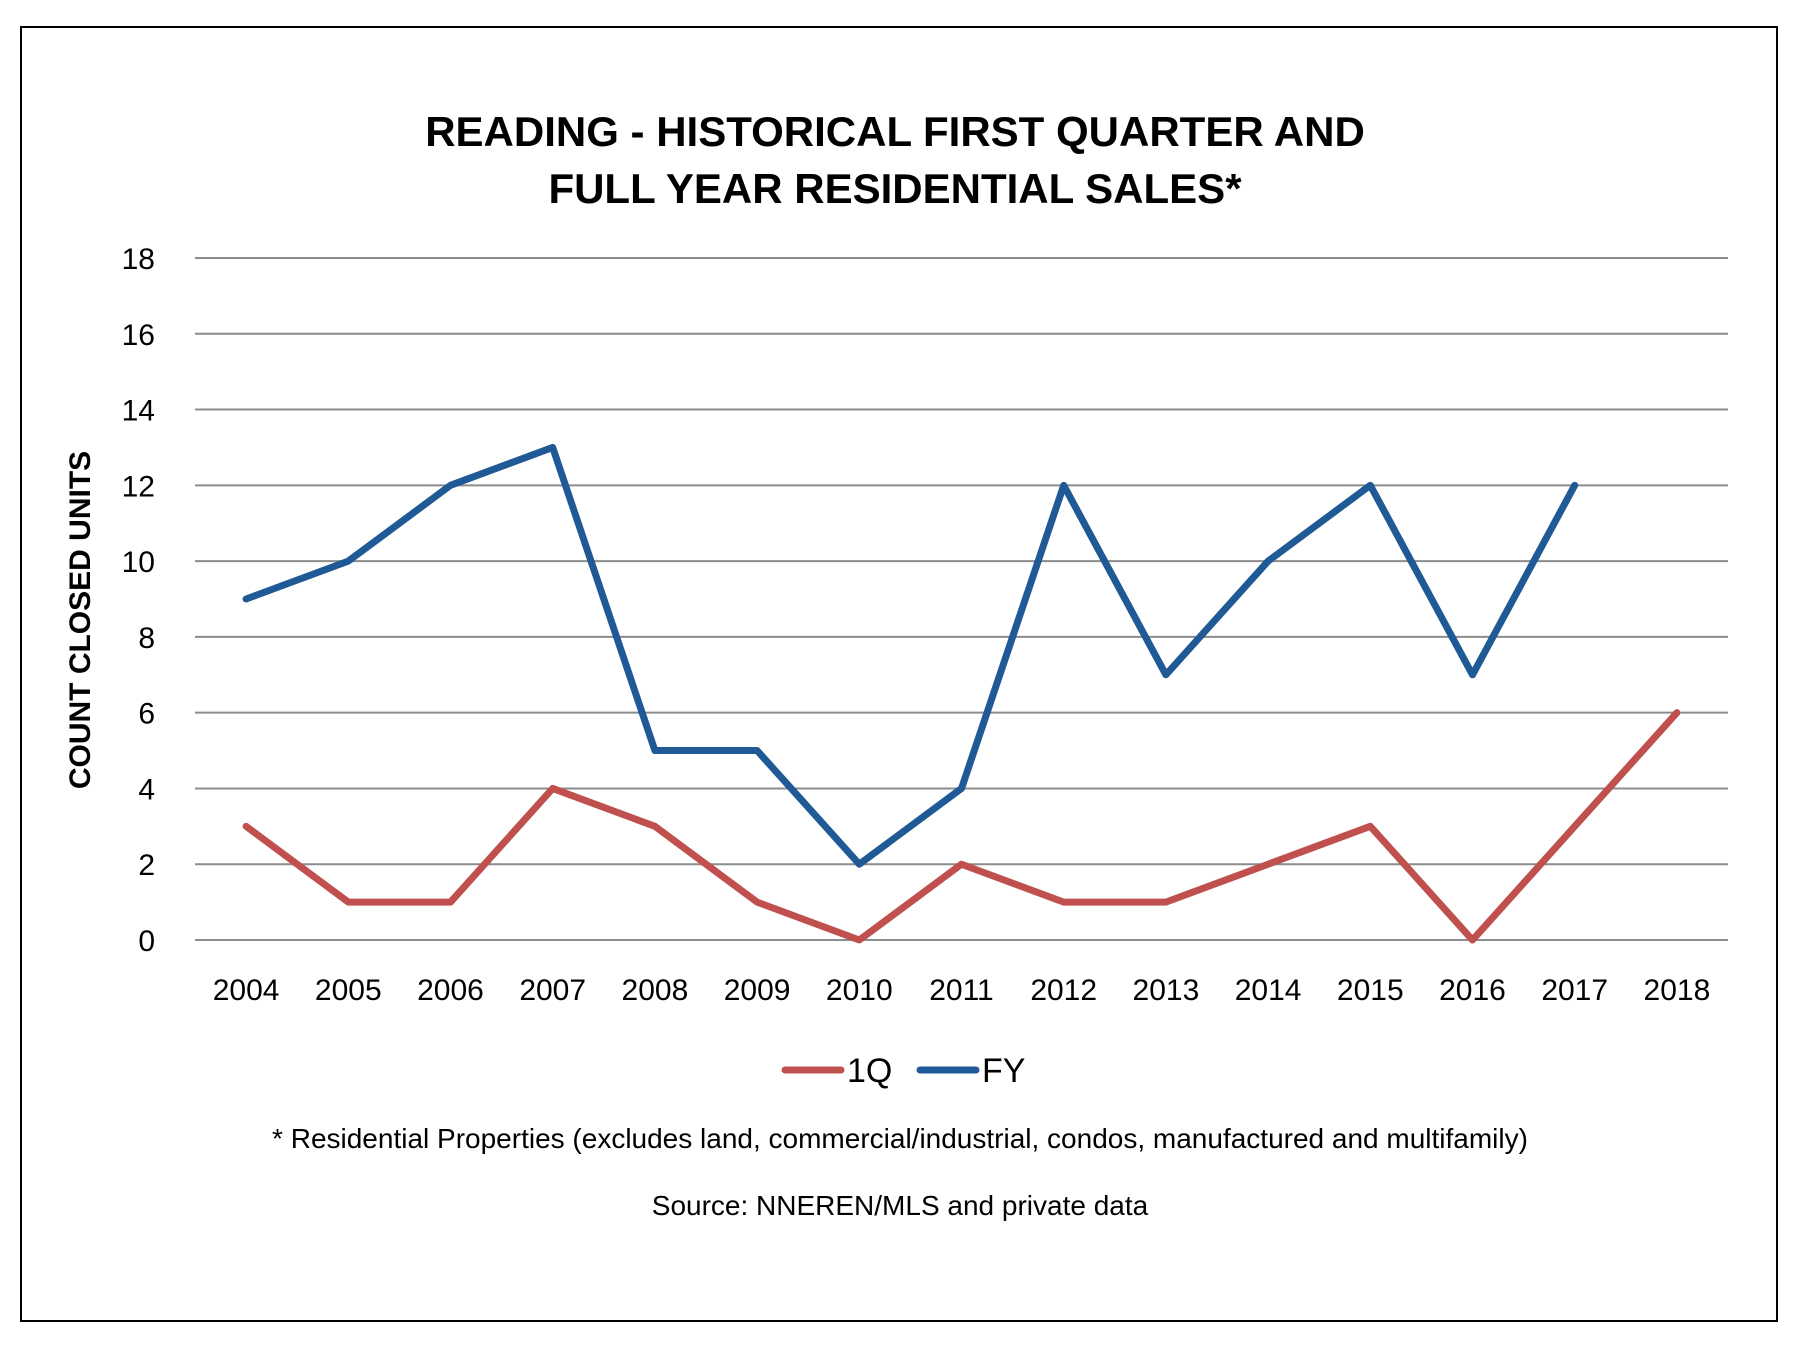 The height and width of the screenshot is (1350, 1800). Describe the element at coordinates (146, 714) in the screenshot. I see `y-tick-label: 6` at that location.